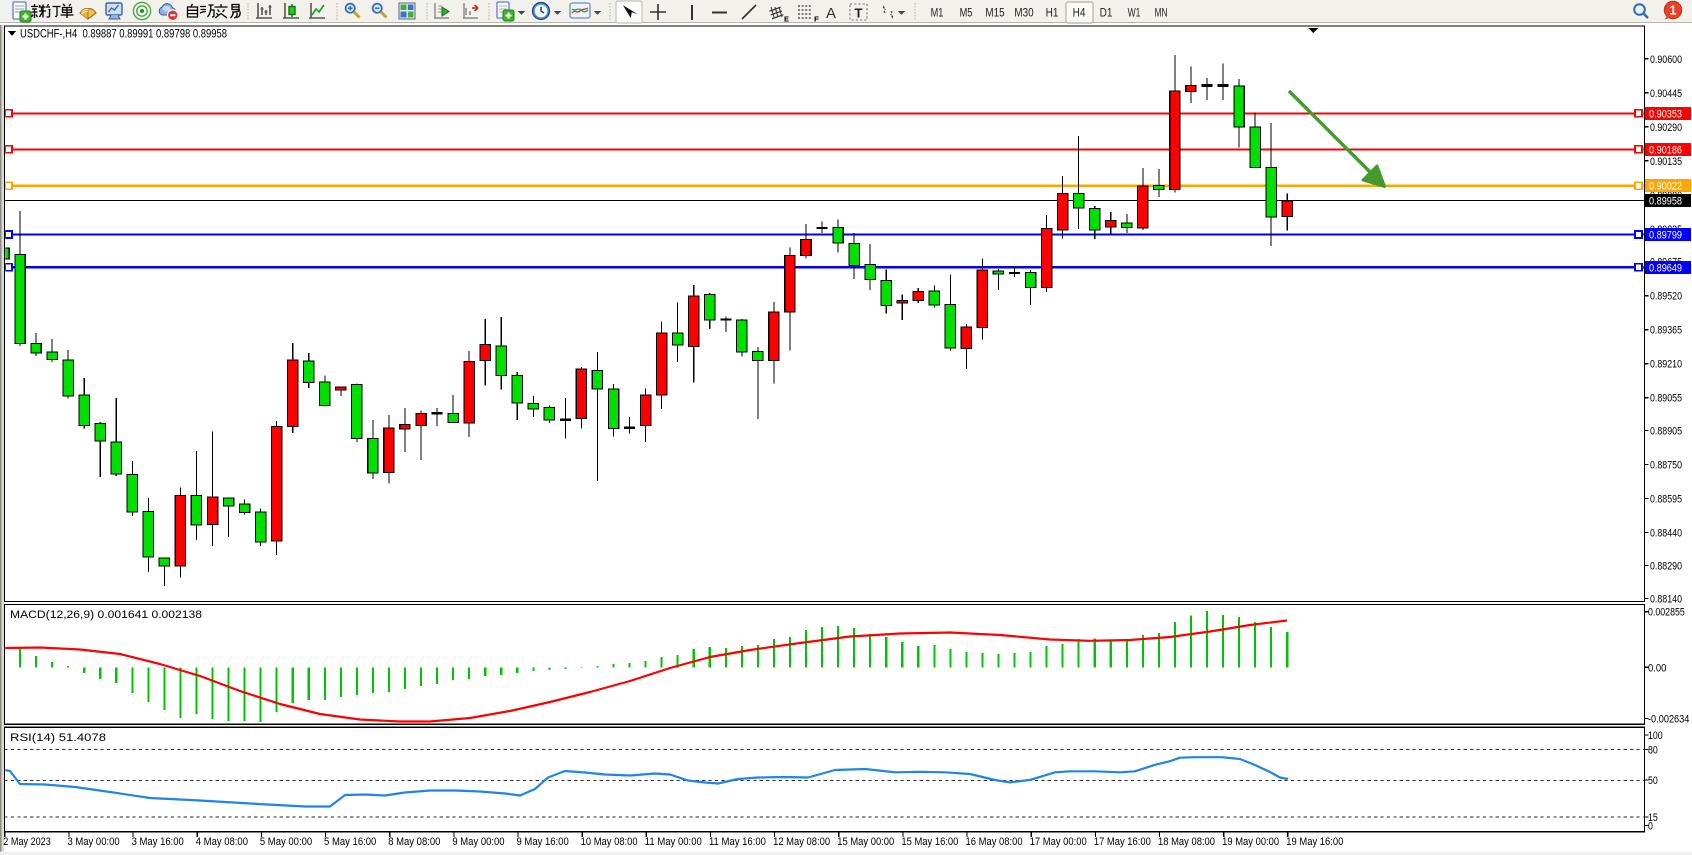 This screenshot has height=855, width=1692. What do you see at coordinates (609, 842) in the screenshot?
I see `svg-text: 10 May 08:00` at bounding box center [609, 842].